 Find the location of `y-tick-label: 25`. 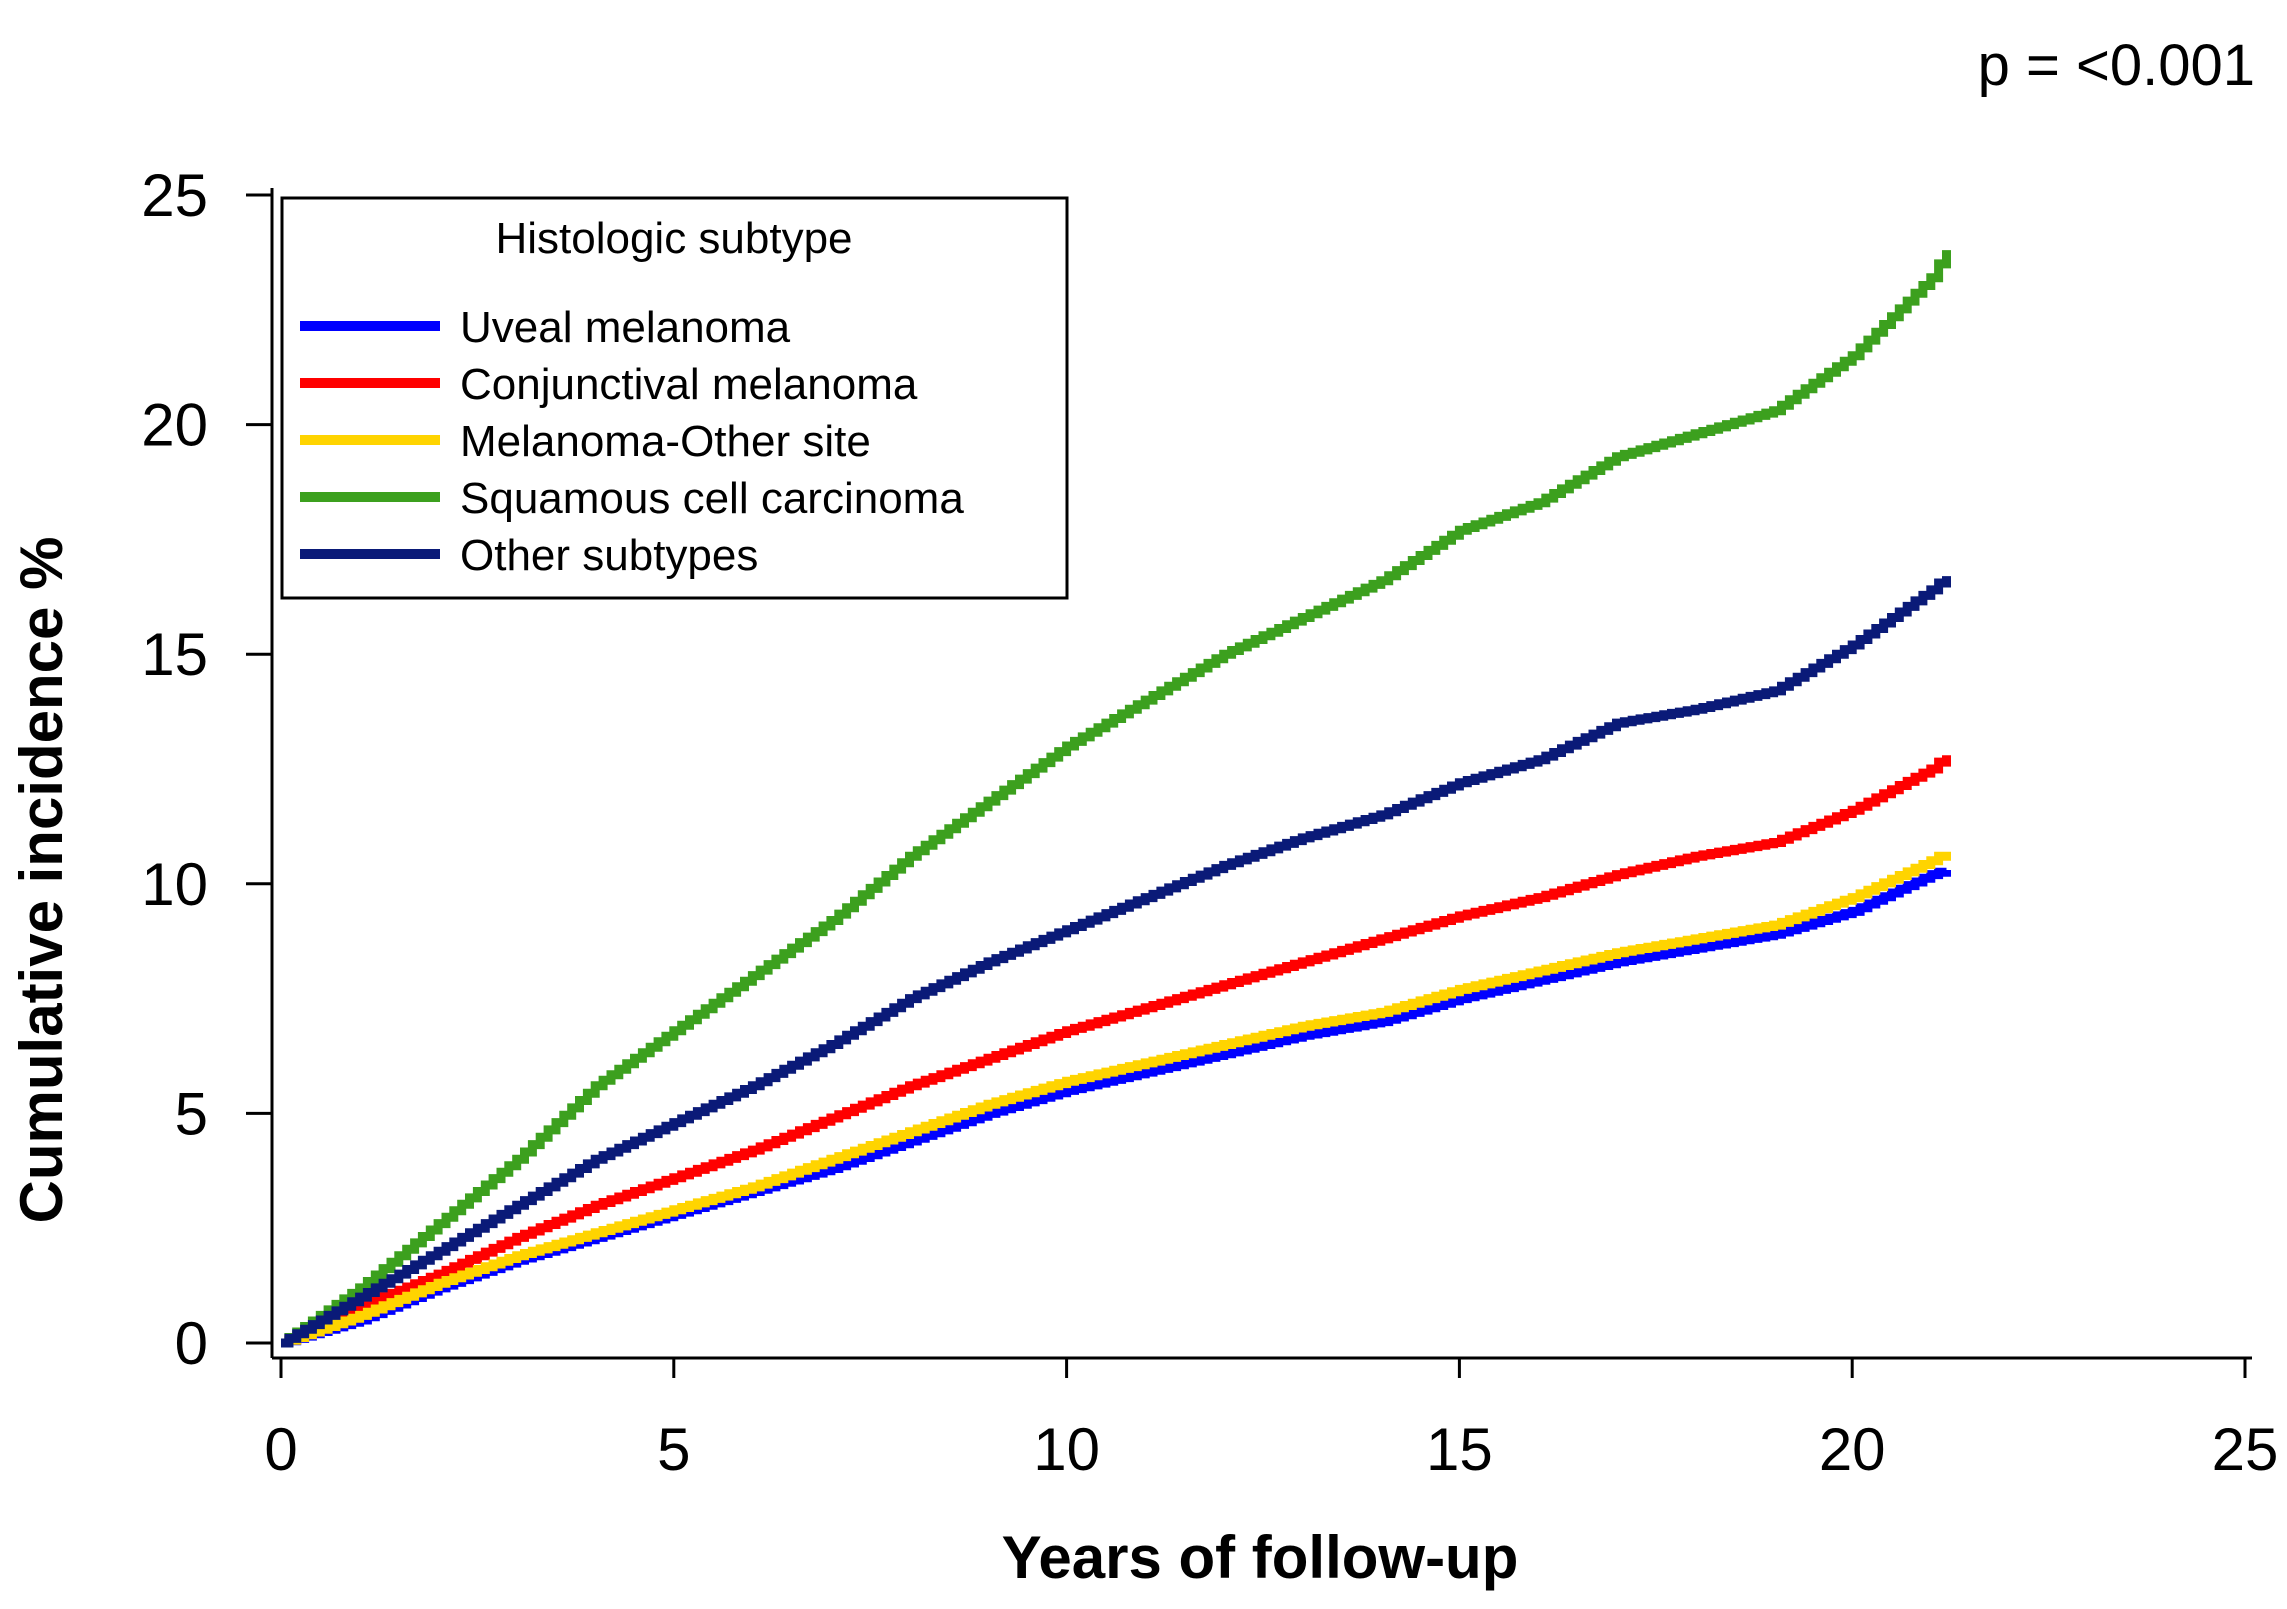

y-tick-label: 25 is located at coordinates (174, 195).